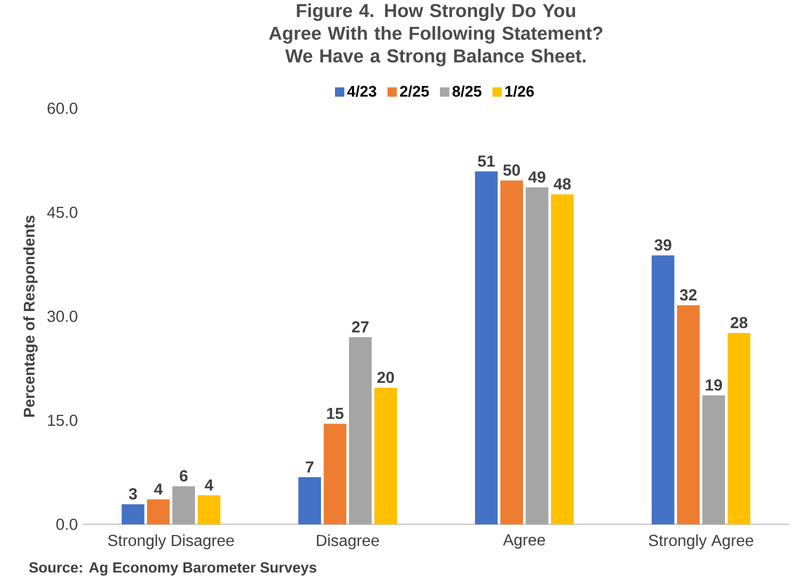 This screenshot has width=806, height=583. What do you see at coordinates (688, 295) in the screenshot?
I see `data-label: 32` at bounding box center [688, 295].